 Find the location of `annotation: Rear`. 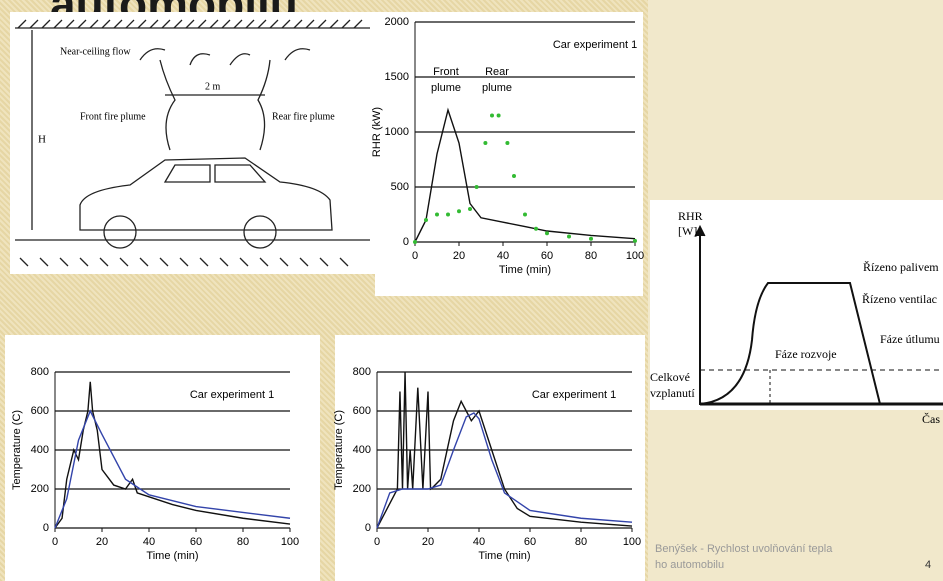

annotation: Rear is located at coordinates (497, 72).